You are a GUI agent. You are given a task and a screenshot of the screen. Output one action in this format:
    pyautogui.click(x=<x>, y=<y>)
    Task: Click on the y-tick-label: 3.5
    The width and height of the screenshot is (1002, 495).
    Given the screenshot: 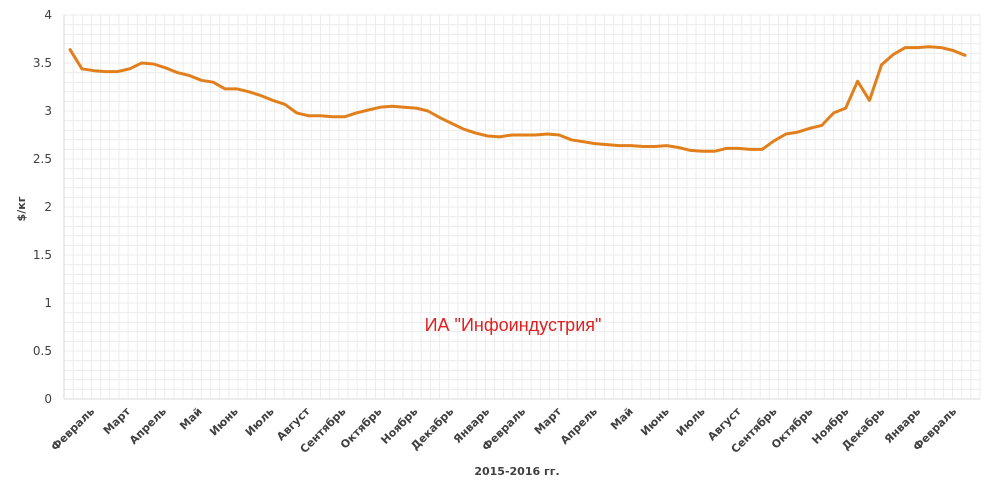 What is the action you would take?
    pyautogui.click(x=42, y=63)
    